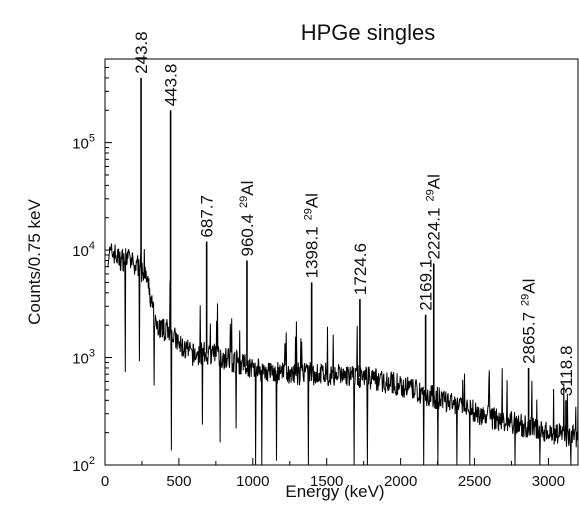  What do you see at coordinates (529, 321) in the screenshot?
I see `peak-label: 2865.729Al` at bounding box center [529, 321].